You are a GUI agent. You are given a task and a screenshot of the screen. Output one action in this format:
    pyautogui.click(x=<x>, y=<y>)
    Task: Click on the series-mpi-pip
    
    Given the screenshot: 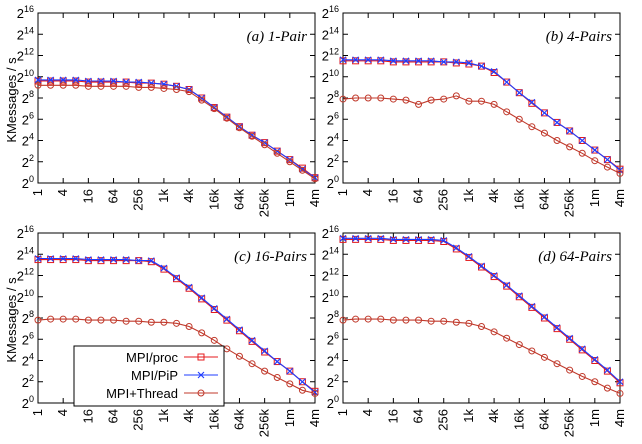 What is the action you would take?
    pyautogui.click(x=481, y=115)
    